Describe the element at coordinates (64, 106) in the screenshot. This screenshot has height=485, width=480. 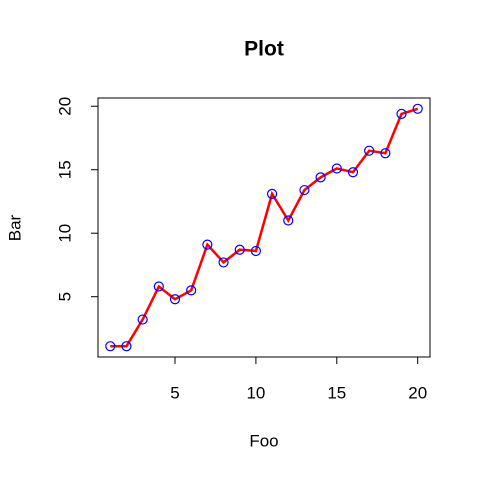
I see `y-tick-label: 20` at that location.